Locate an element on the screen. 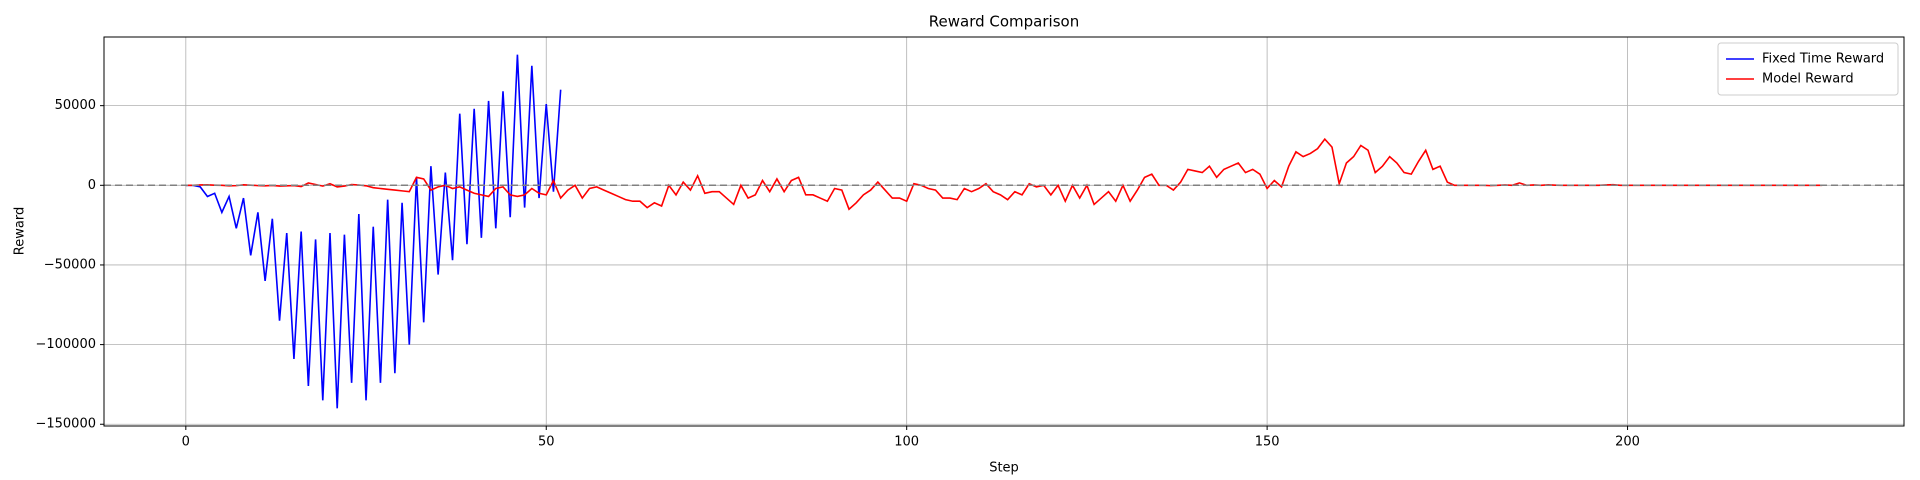  x-tick-label: 0 is located at coordinates (186, 442).